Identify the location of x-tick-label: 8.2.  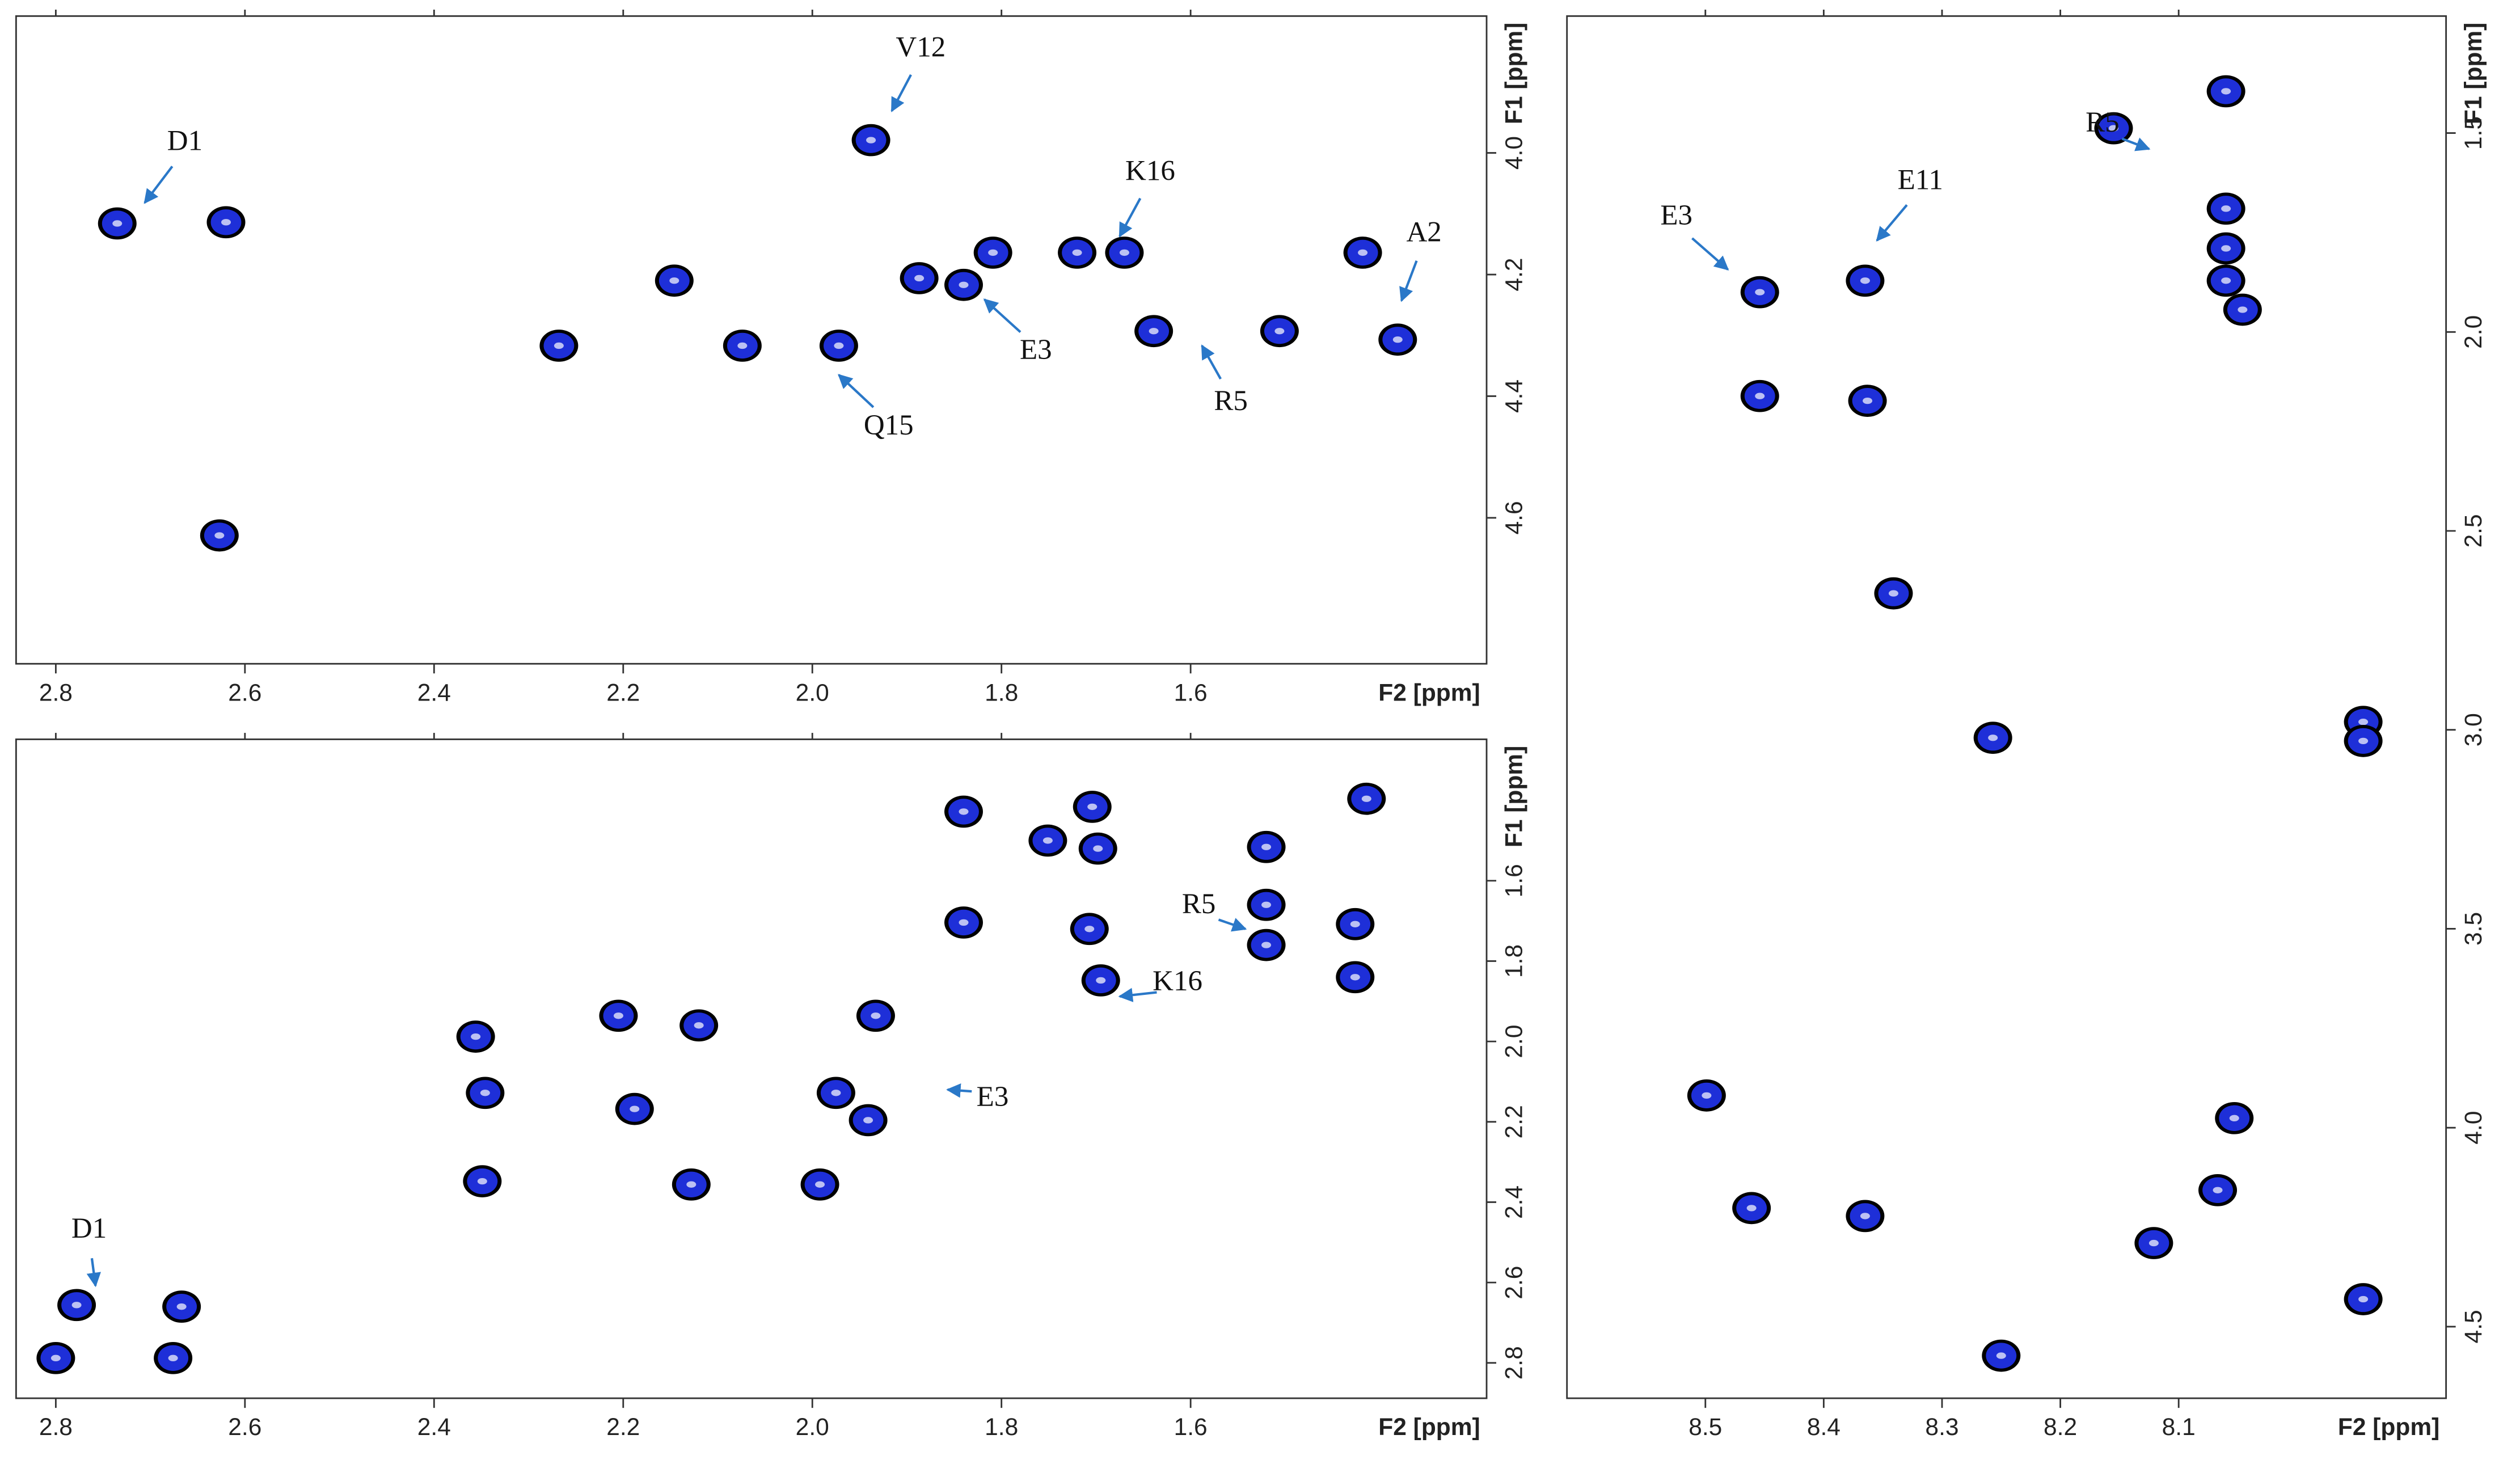
(2060, 1428).